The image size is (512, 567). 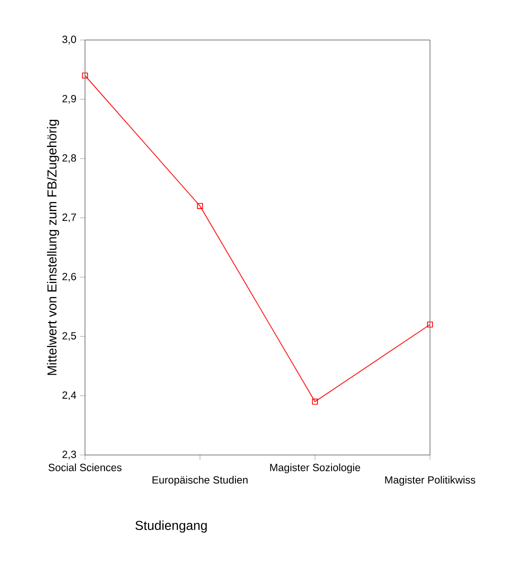 I want to click on x-axis-title: Studiengang, so click(x=171, y=526).